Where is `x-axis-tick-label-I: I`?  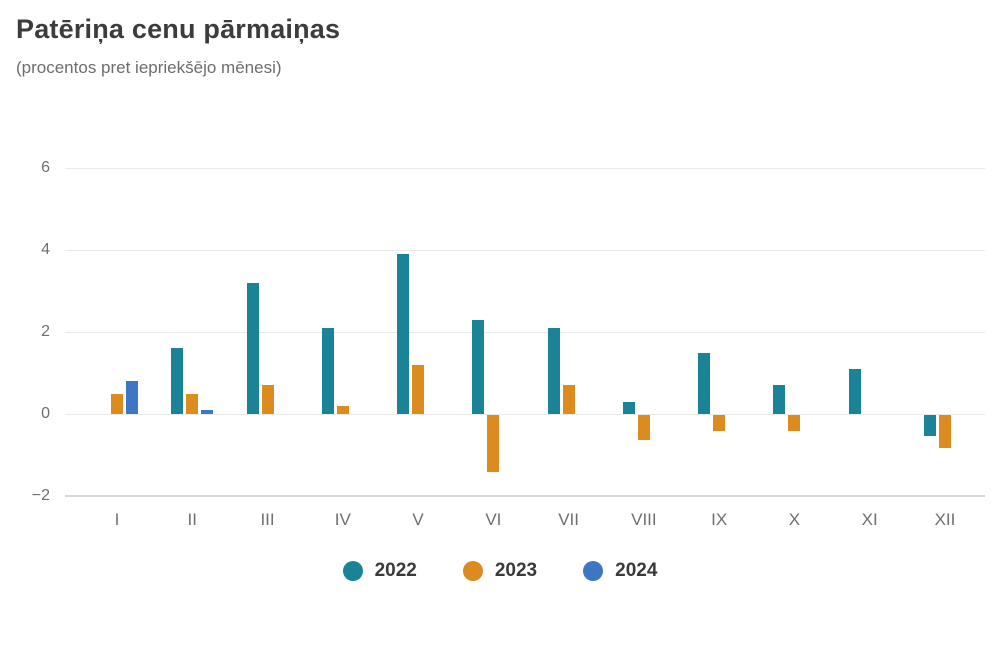
x-axis-tick-label-I: I is located at coordinates (117, 519).